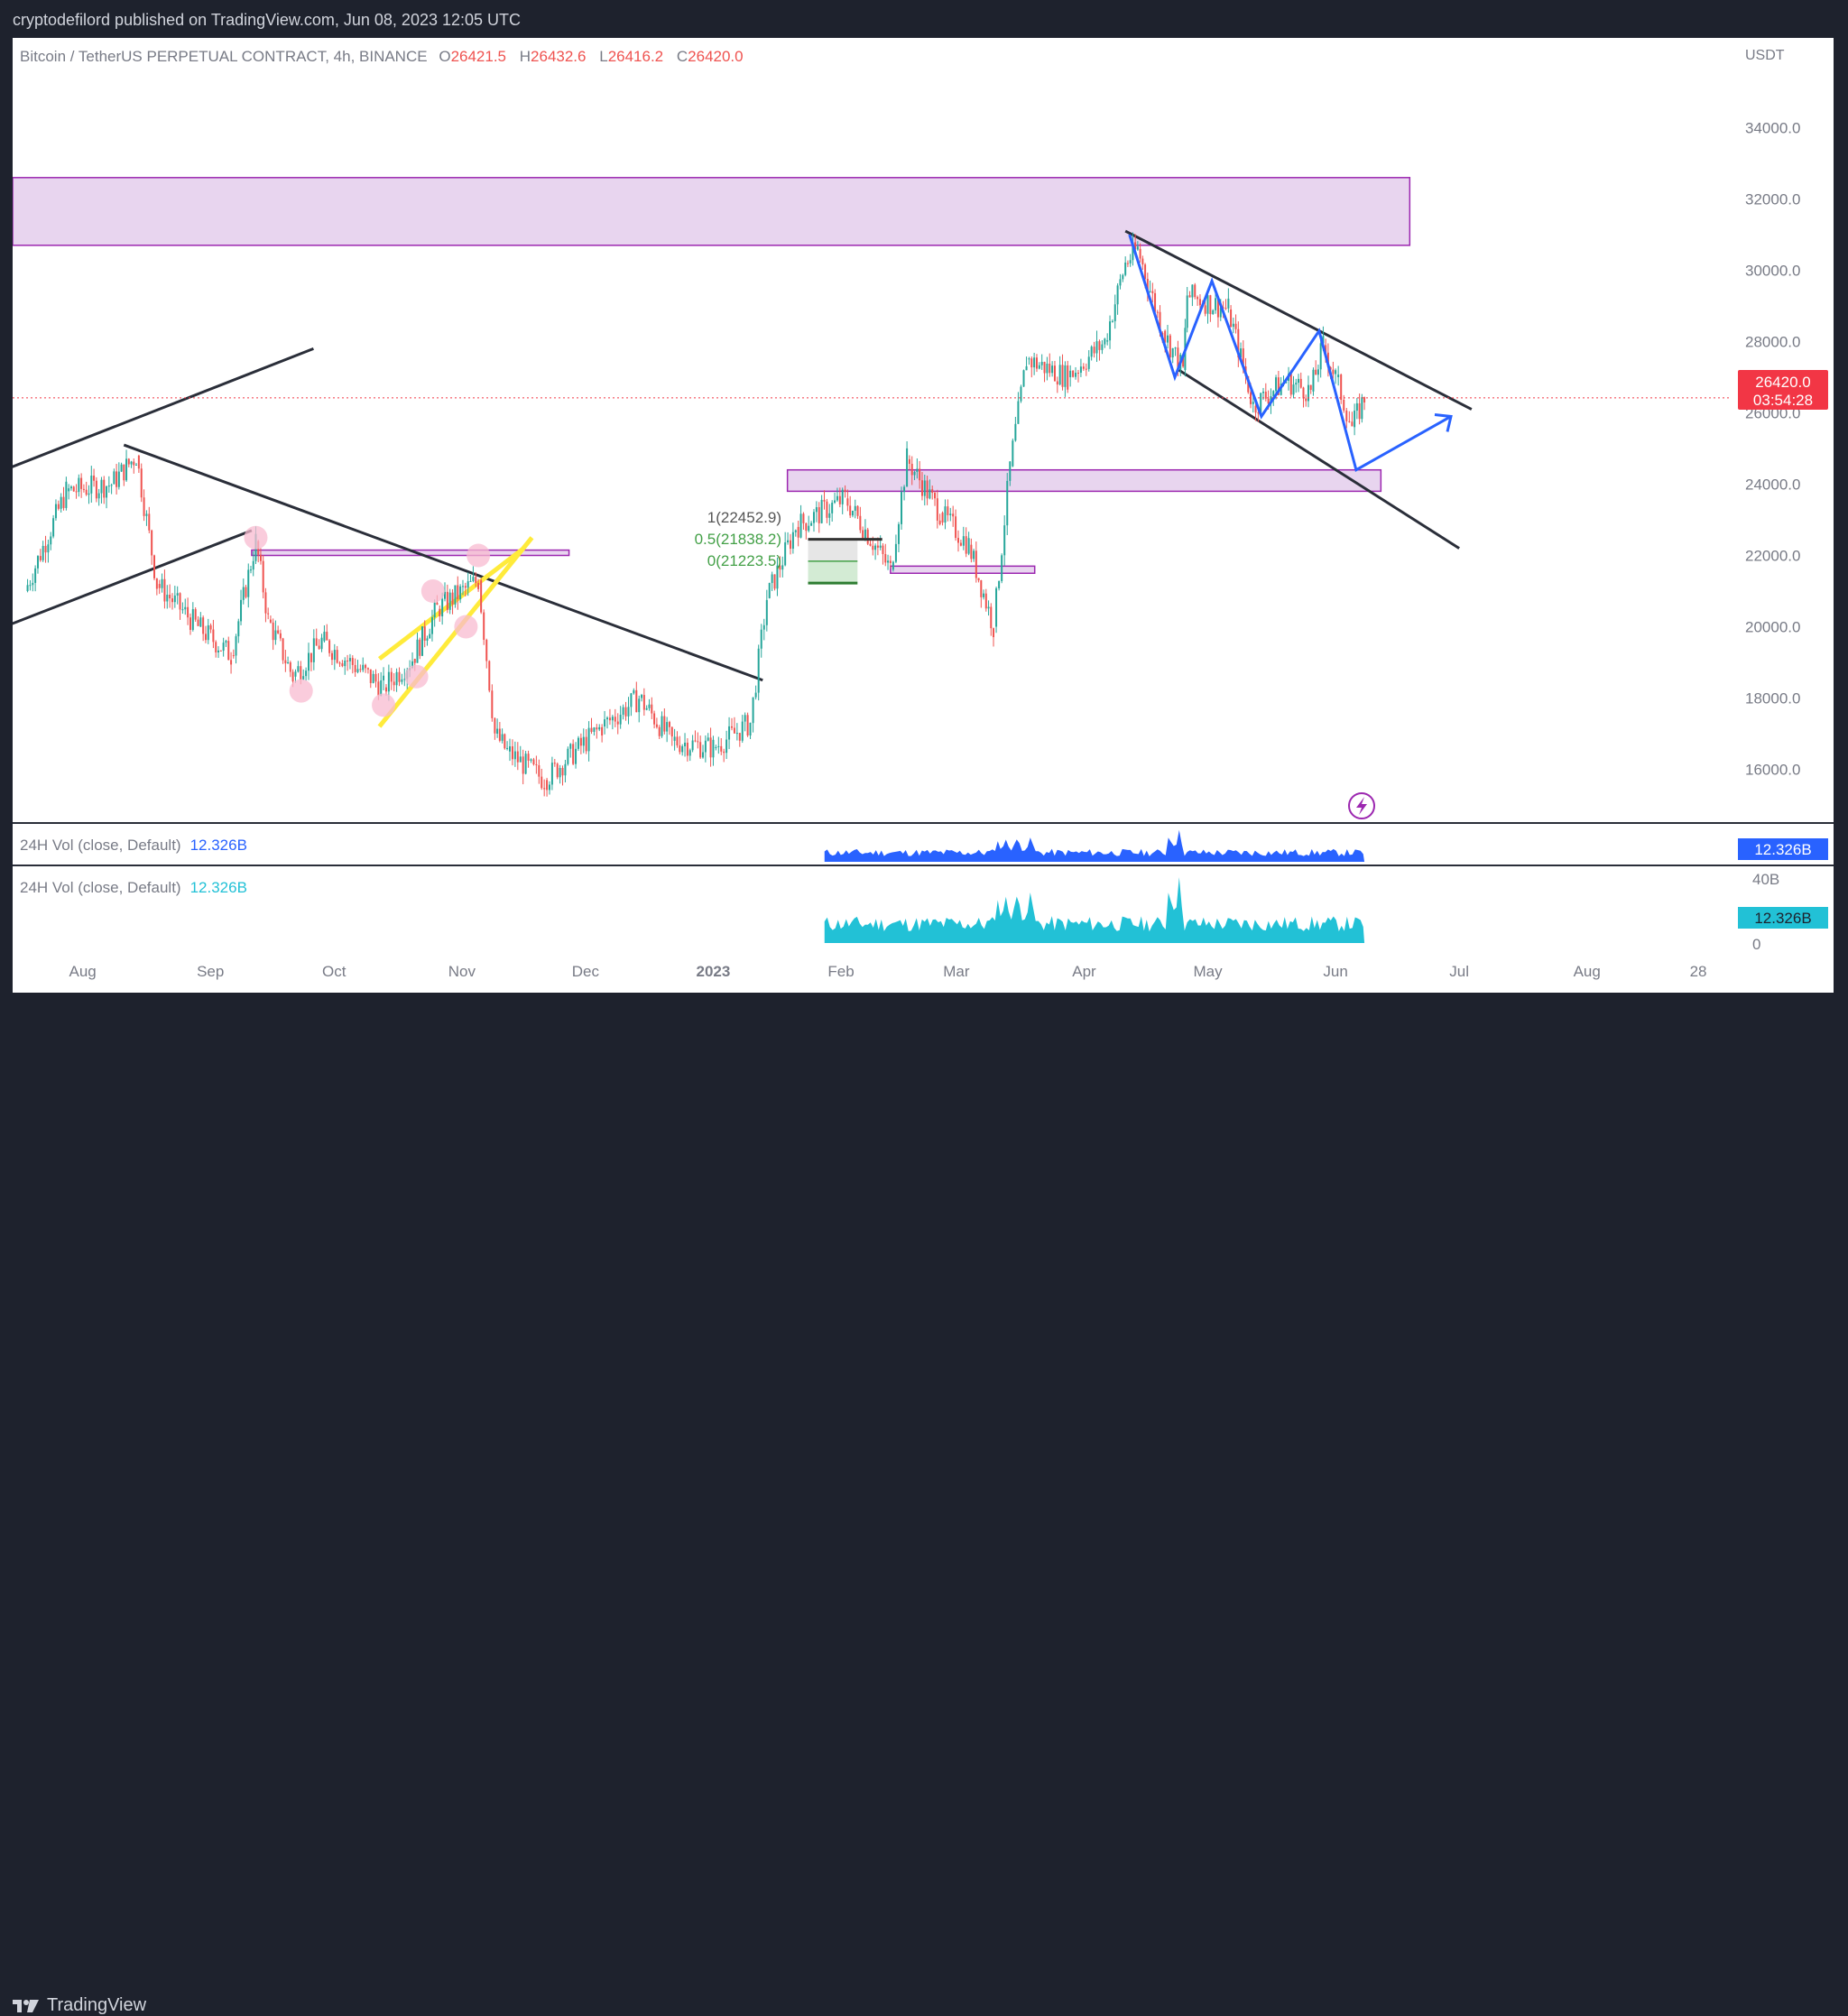 The width and height of the screenshot is (1848, 2016). Describe the element at coordinates (133, 888) in the screenshot. I see `vol-pane-2-title: 24H Vol (close, Default) 12.326B` at that location.